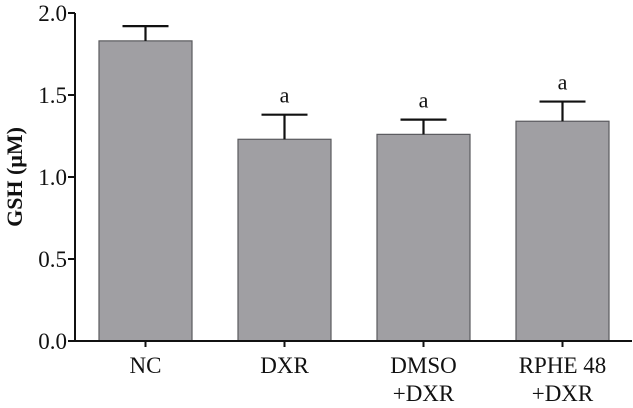  Describe the element at coordinates (52, 177) in the screenshot. I see `y-tick-label: 1.0` at that location.